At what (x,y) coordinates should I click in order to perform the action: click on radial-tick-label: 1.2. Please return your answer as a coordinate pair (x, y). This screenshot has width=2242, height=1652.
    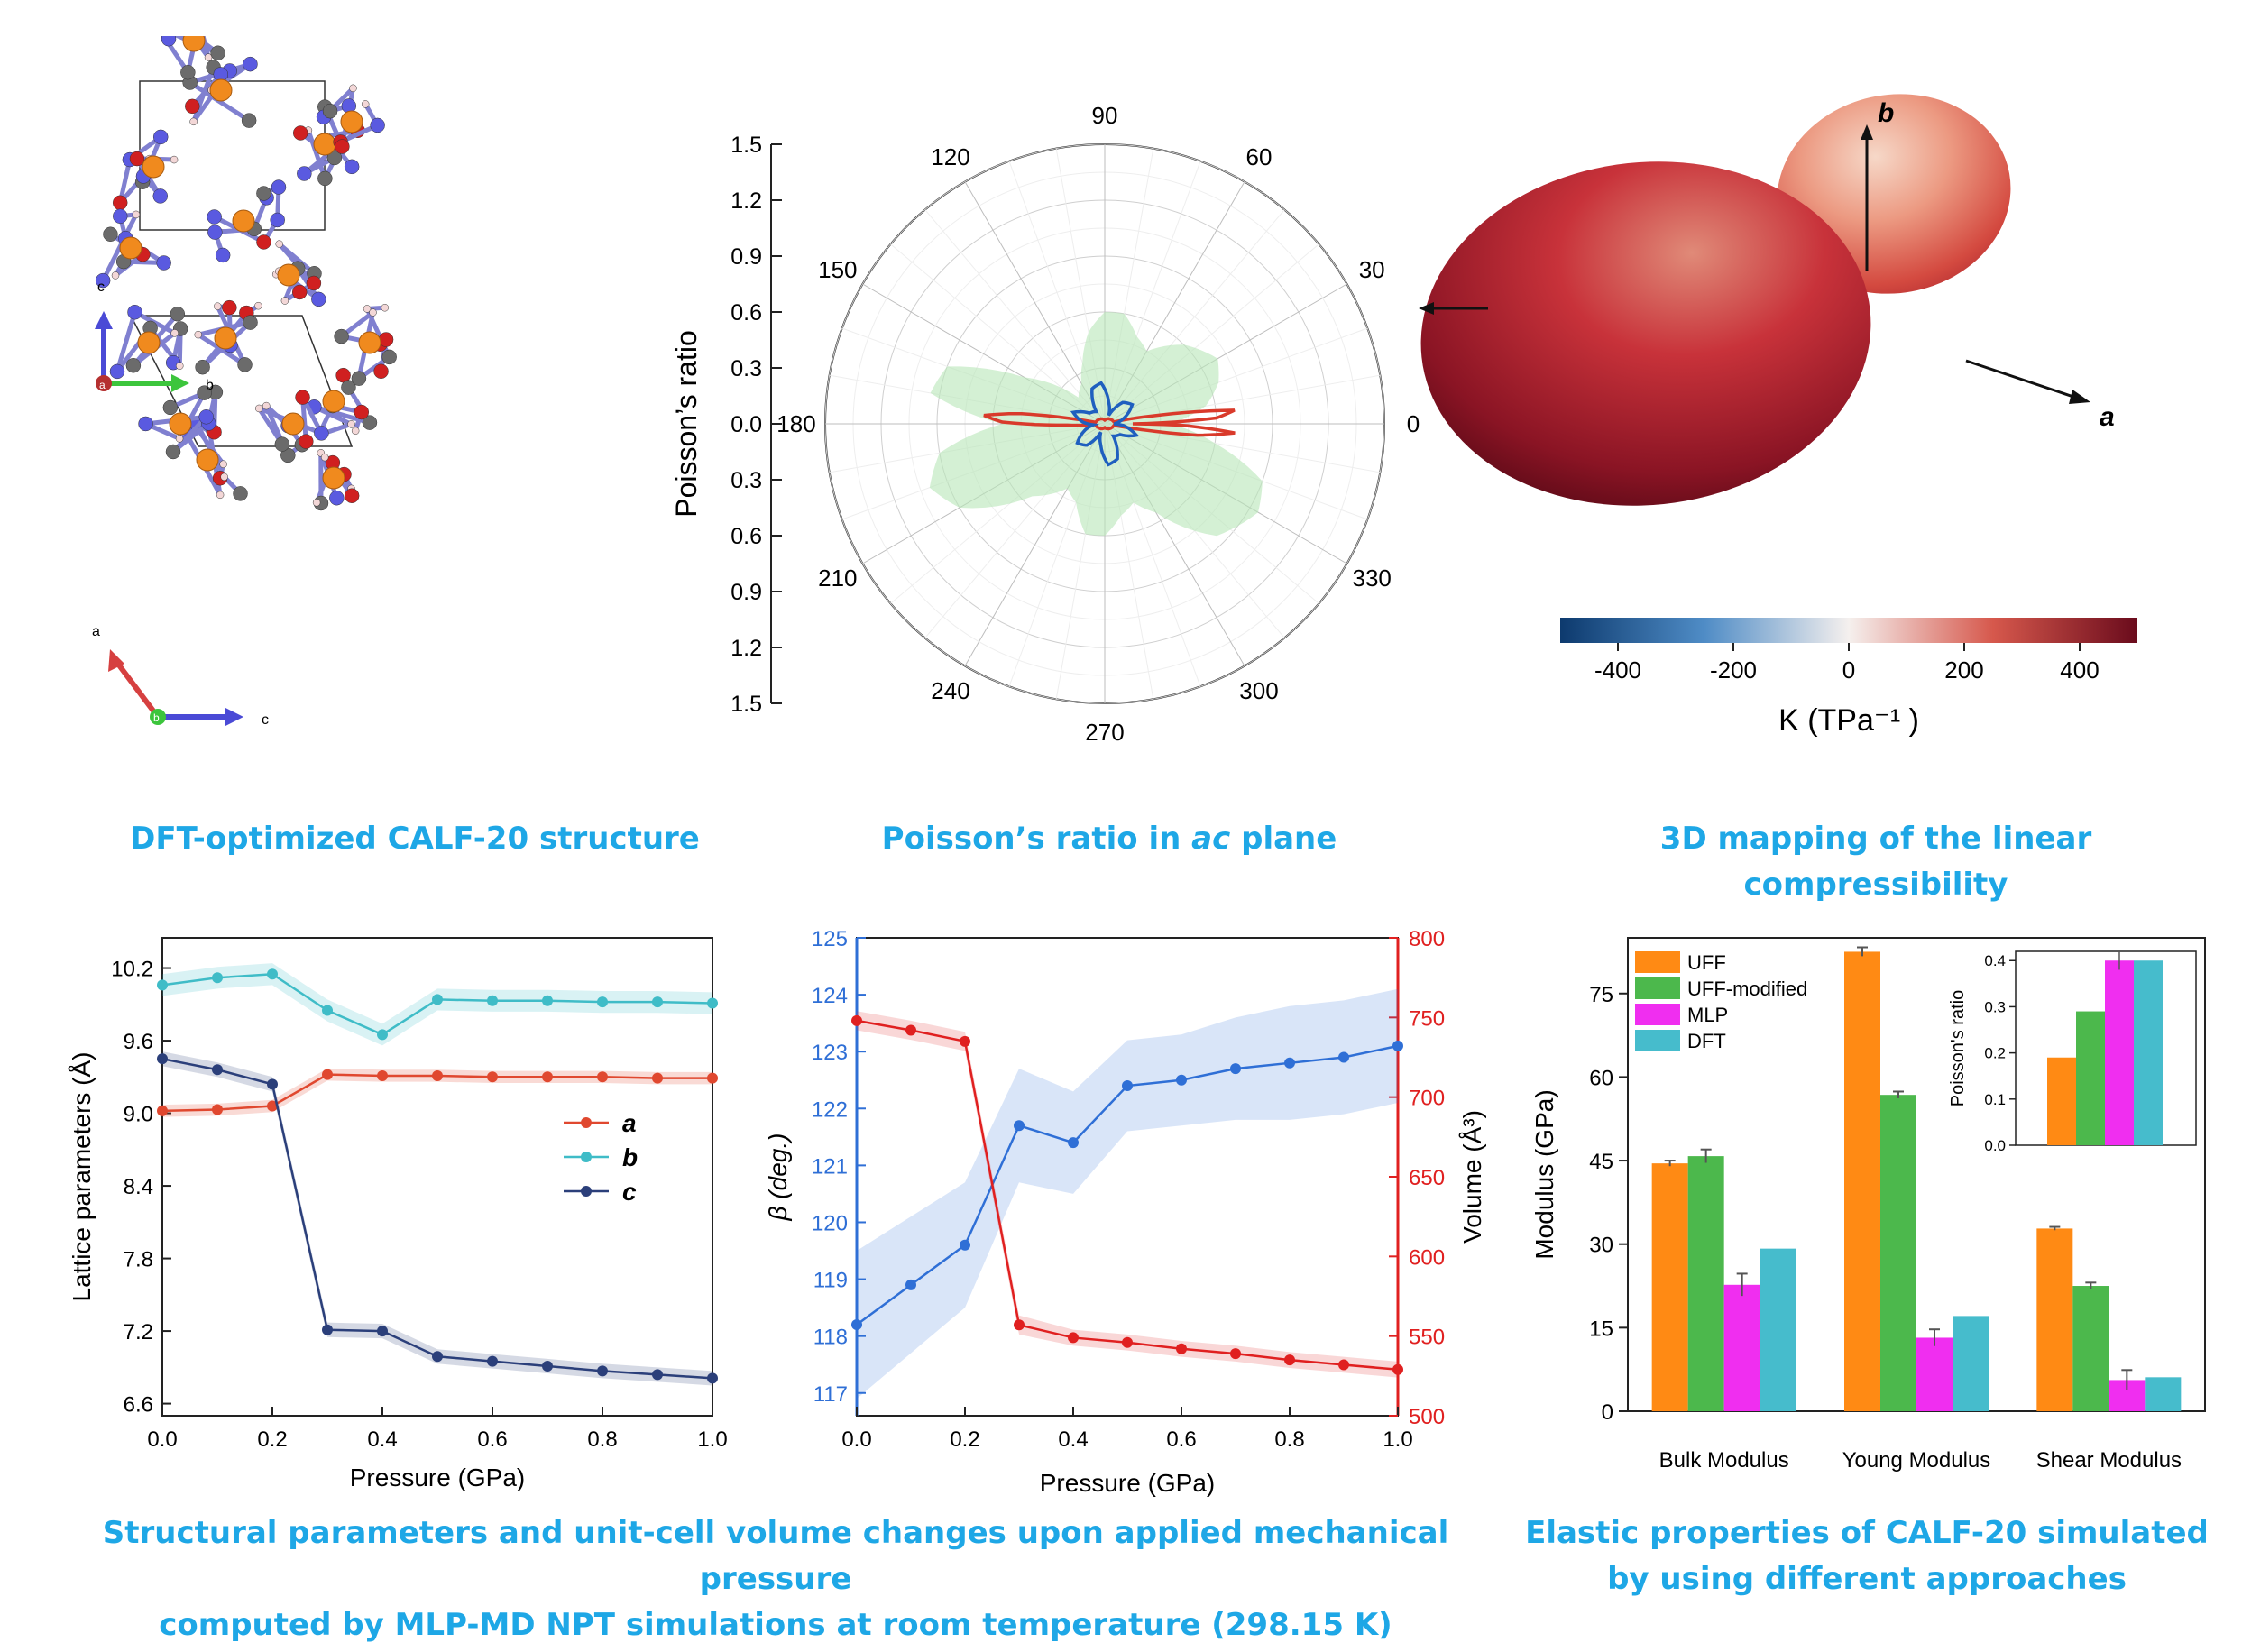
    Looking at the image, I should click on (746, 649).